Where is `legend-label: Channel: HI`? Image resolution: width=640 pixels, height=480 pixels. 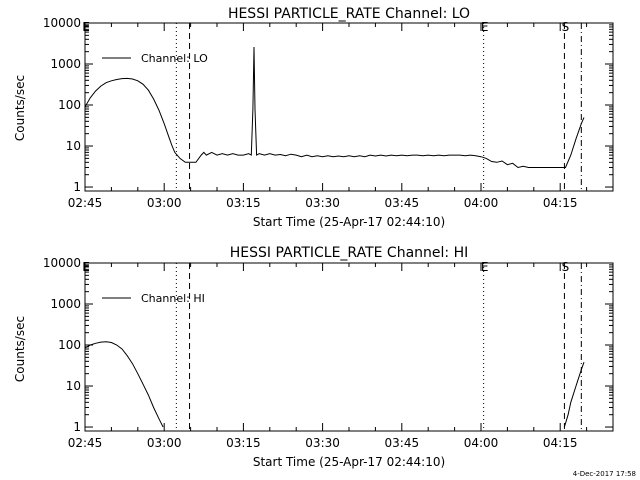 legend-label: Channel: HI is located at coordinates (173, 298).